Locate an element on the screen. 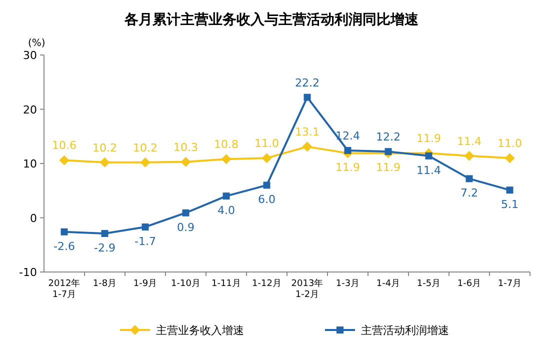 Image resolution: width=543 pixels, height=342 pixels. data-label: 13.1 is located at coordinates (307, 132).